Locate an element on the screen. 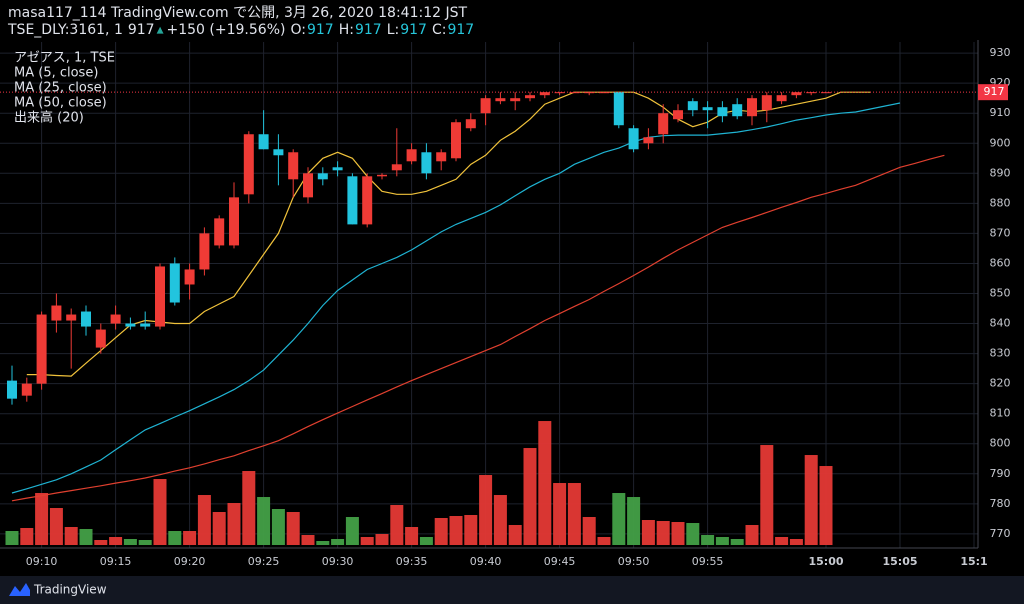  quote-ohlc-label: O: is located at coordinates (298, 30).